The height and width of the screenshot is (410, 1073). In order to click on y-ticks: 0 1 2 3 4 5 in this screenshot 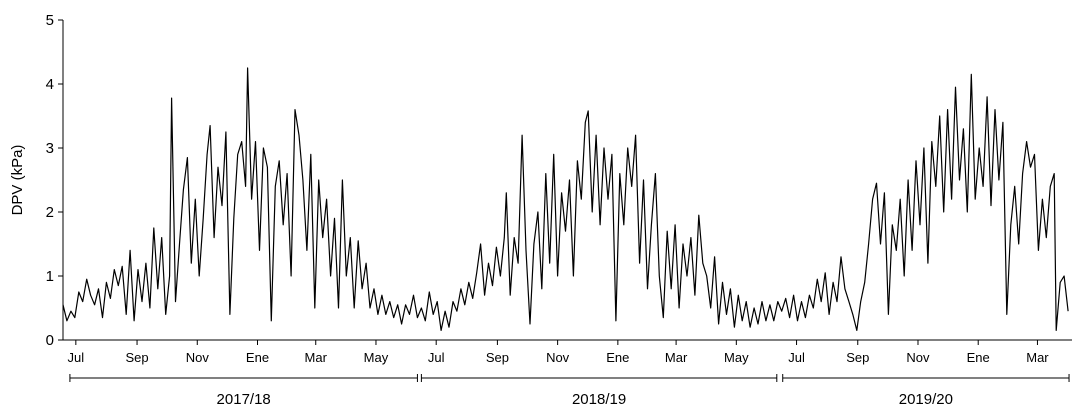, I will do `click(54, 180)`.